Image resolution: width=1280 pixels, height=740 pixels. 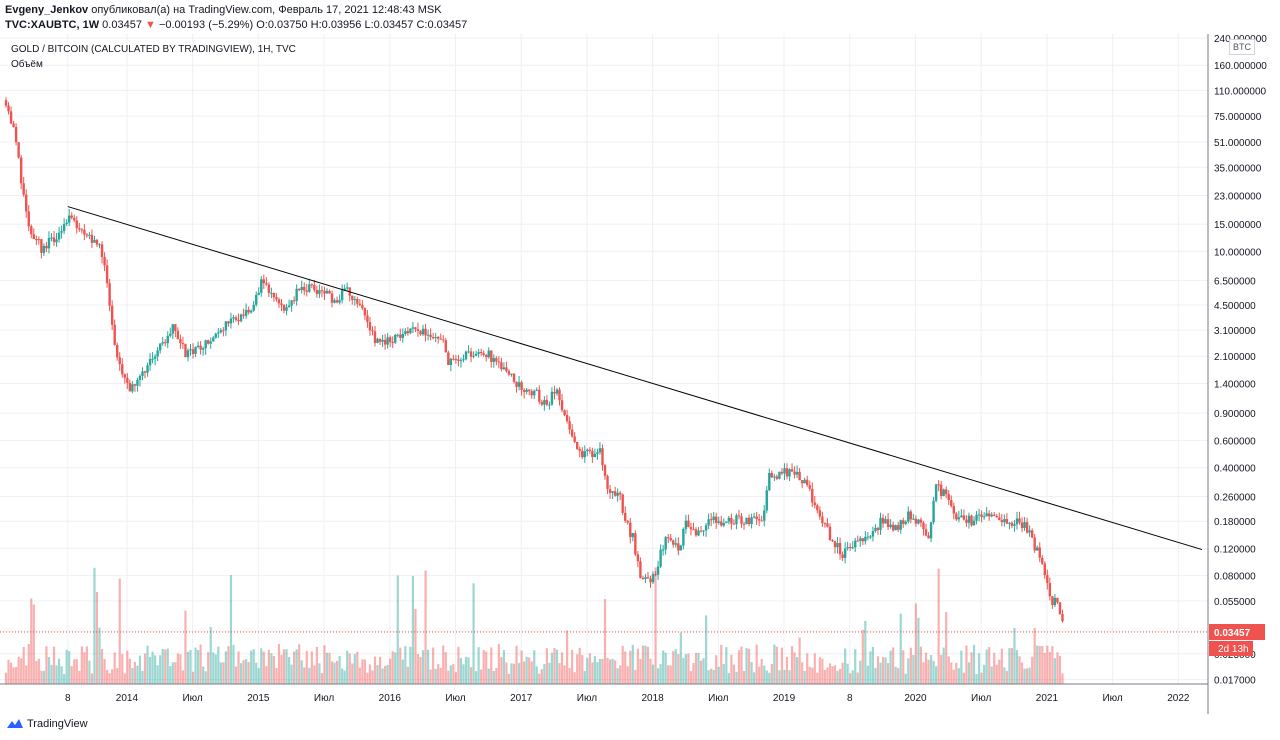 What do you see at coordinates (1235, 681) in the screenshot?
I see `price-axis-label: 0.017000` at bounding box center [1235, 681].